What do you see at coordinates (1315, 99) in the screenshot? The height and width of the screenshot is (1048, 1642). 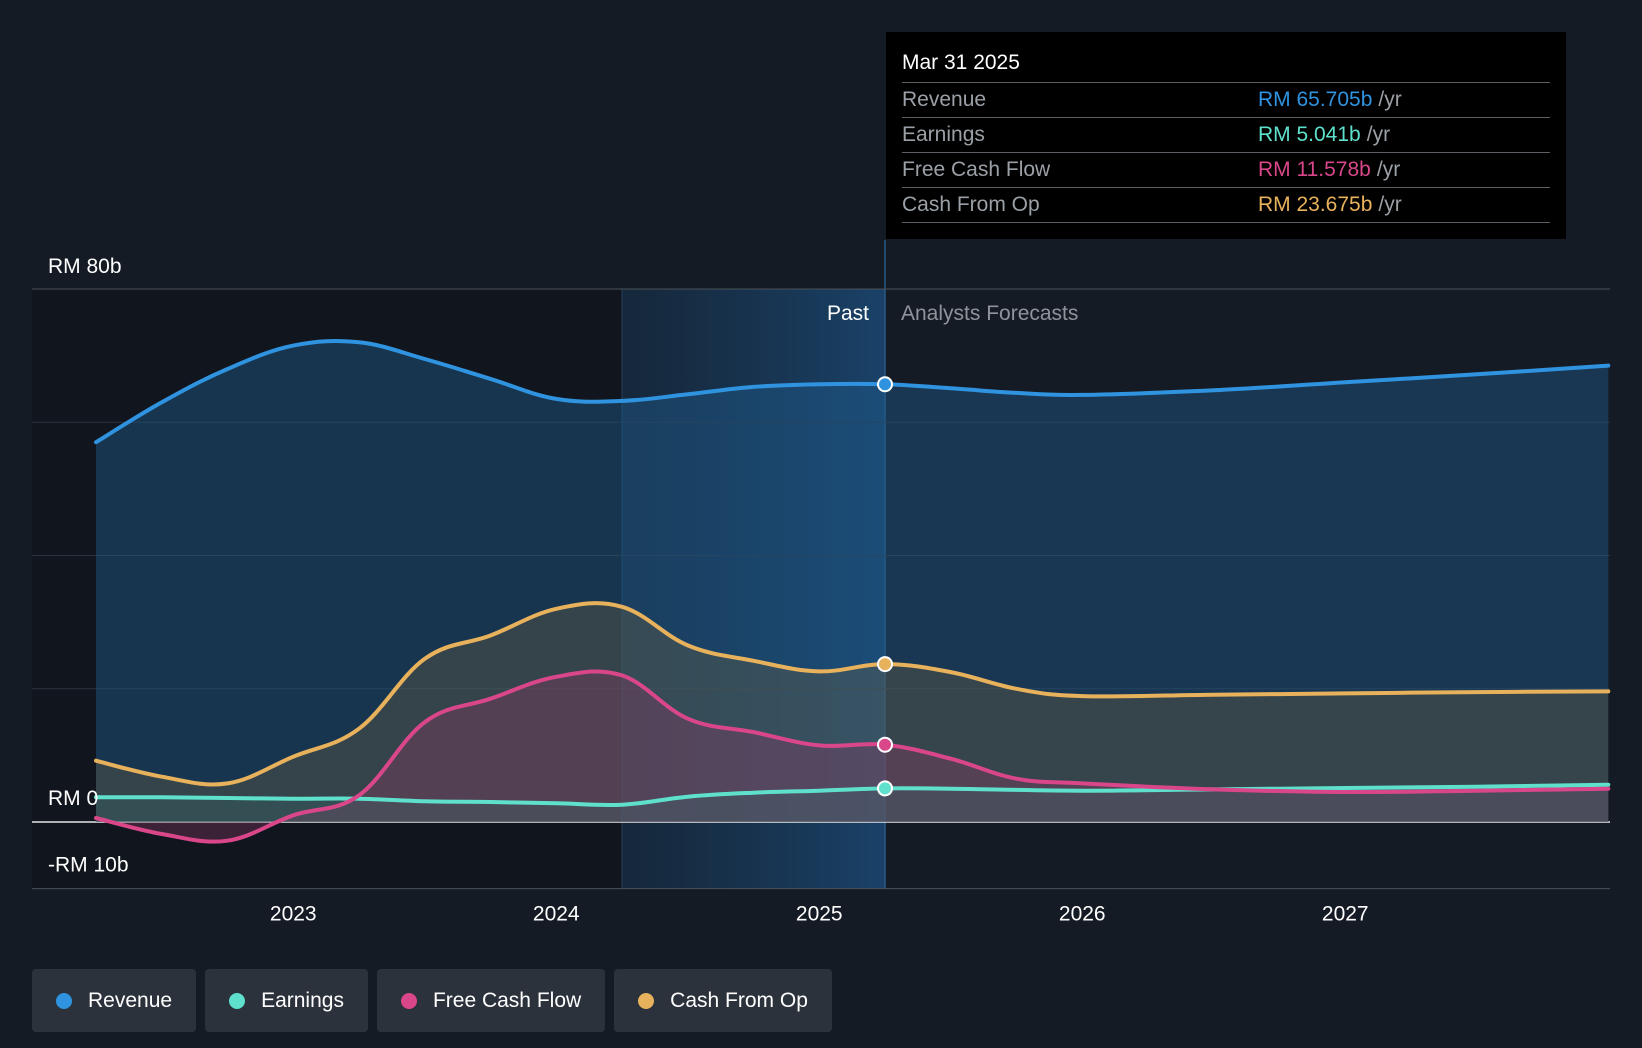 I see `tooltip-value: RM 65.705b` at bounding box center [1315, 99].